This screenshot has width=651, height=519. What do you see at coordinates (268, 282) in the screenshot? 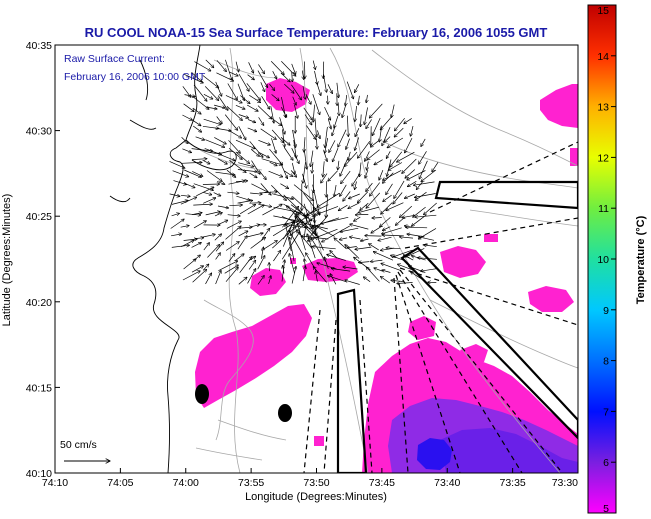
I see `sst-patch-mid2` at bounding box center [268, 282].